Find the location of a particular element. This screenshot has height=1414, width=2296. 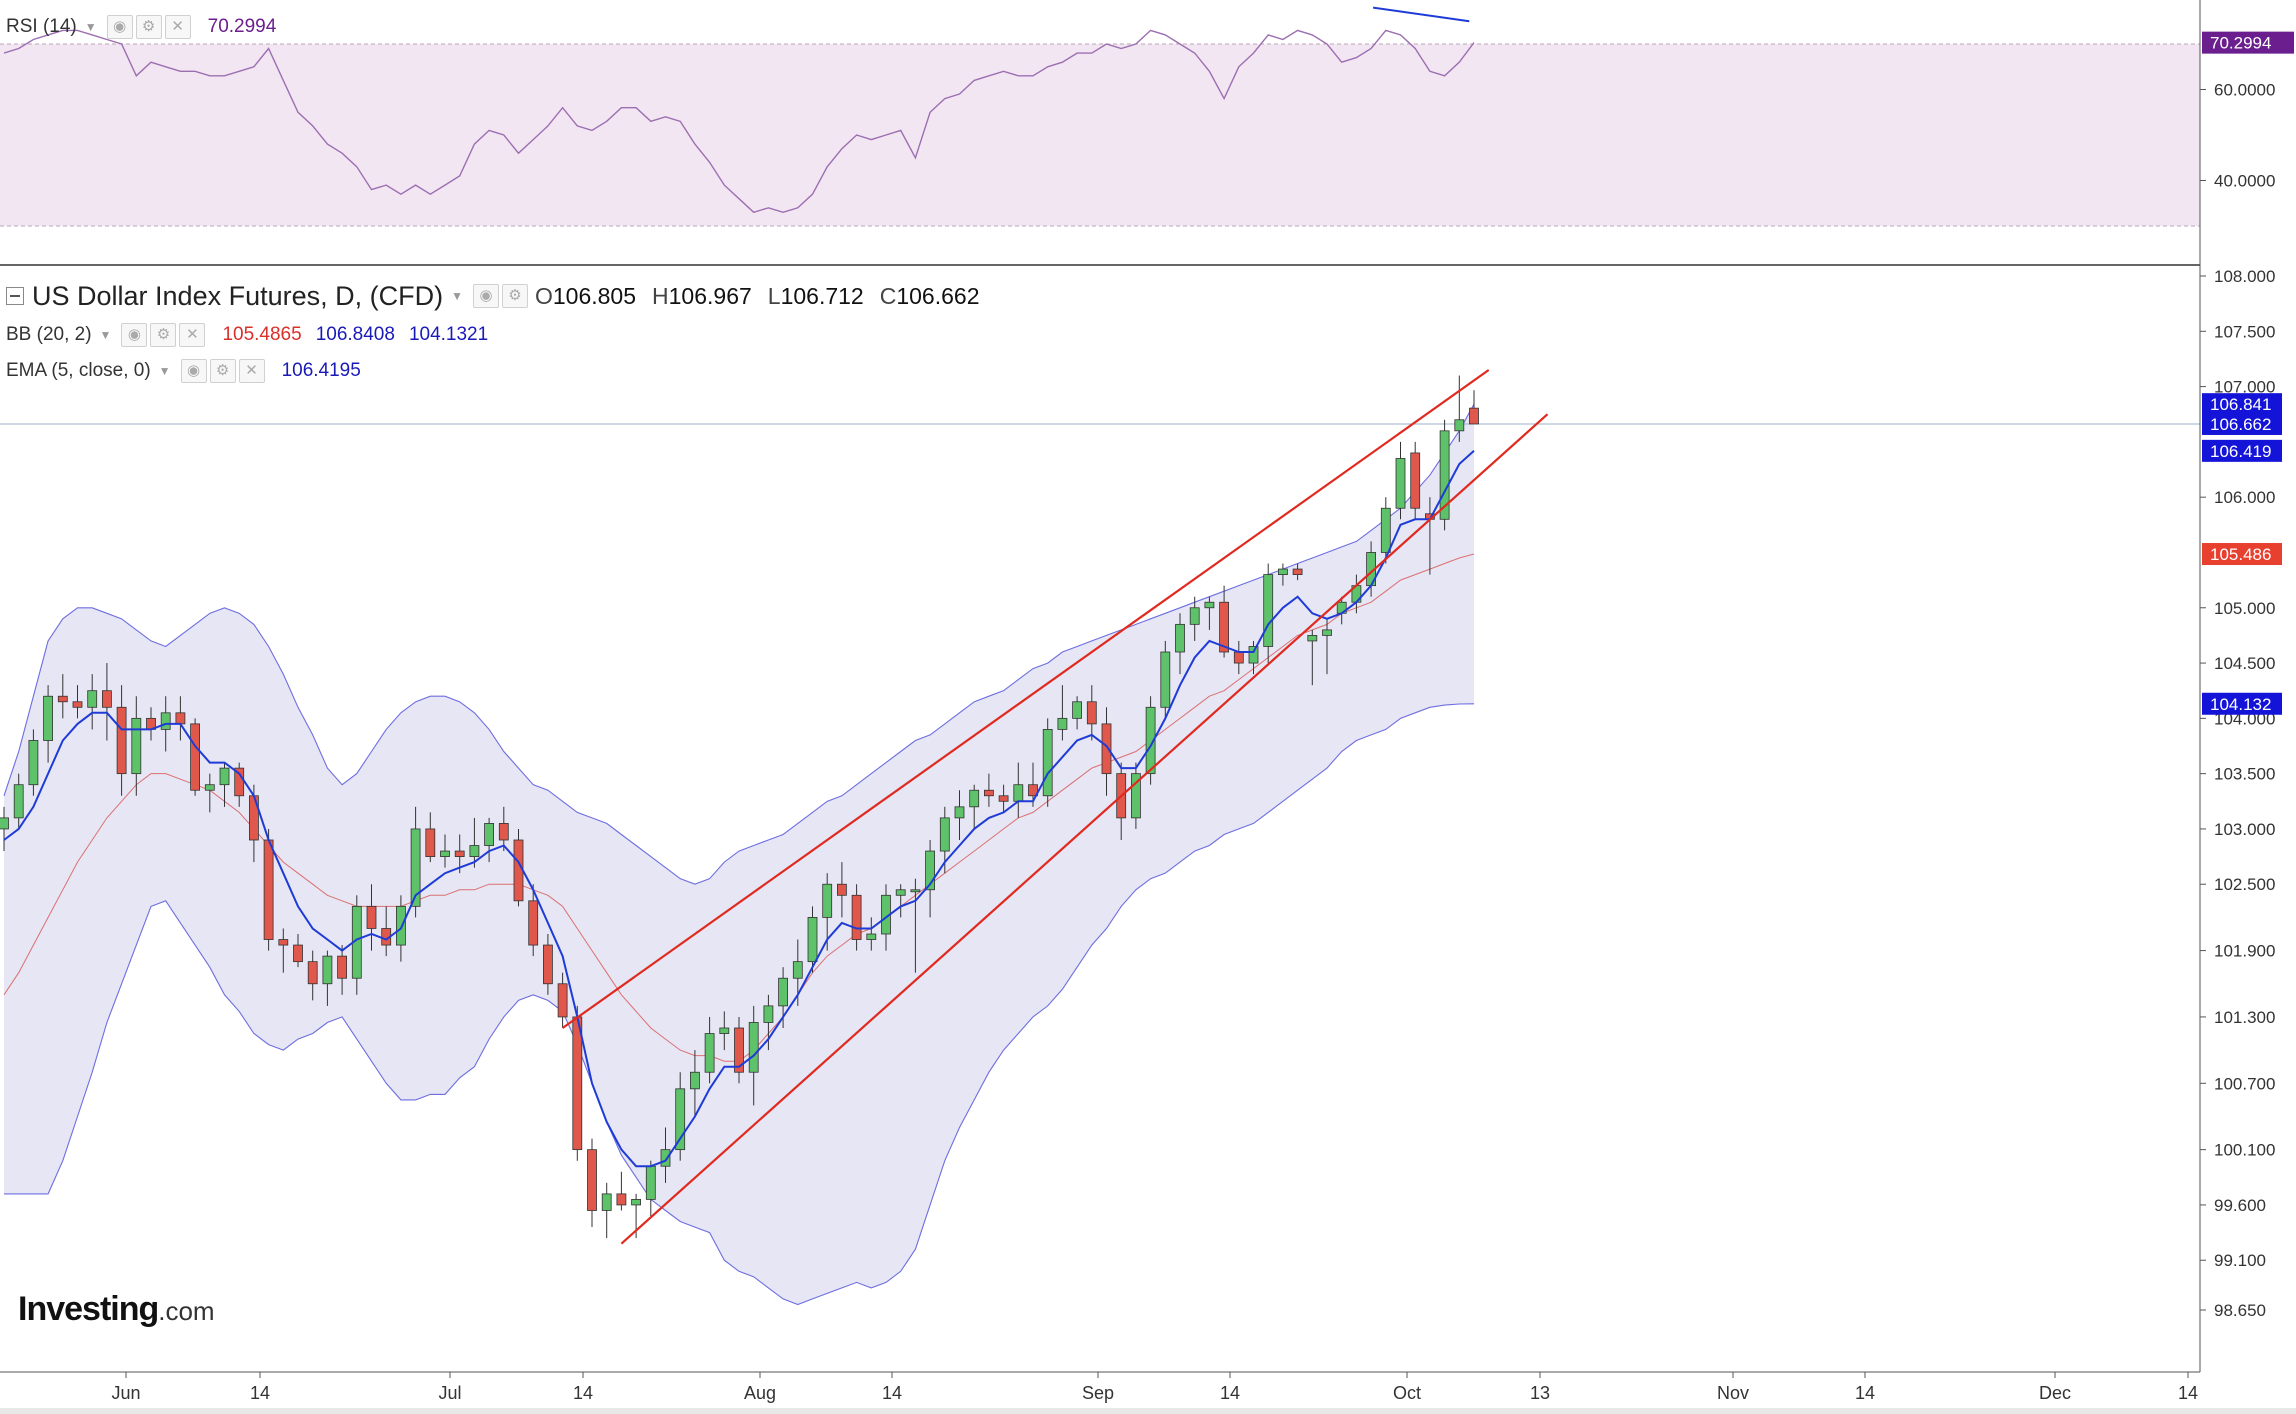

price-tick-label: 103.000 is located at coordinates (2244, 829).